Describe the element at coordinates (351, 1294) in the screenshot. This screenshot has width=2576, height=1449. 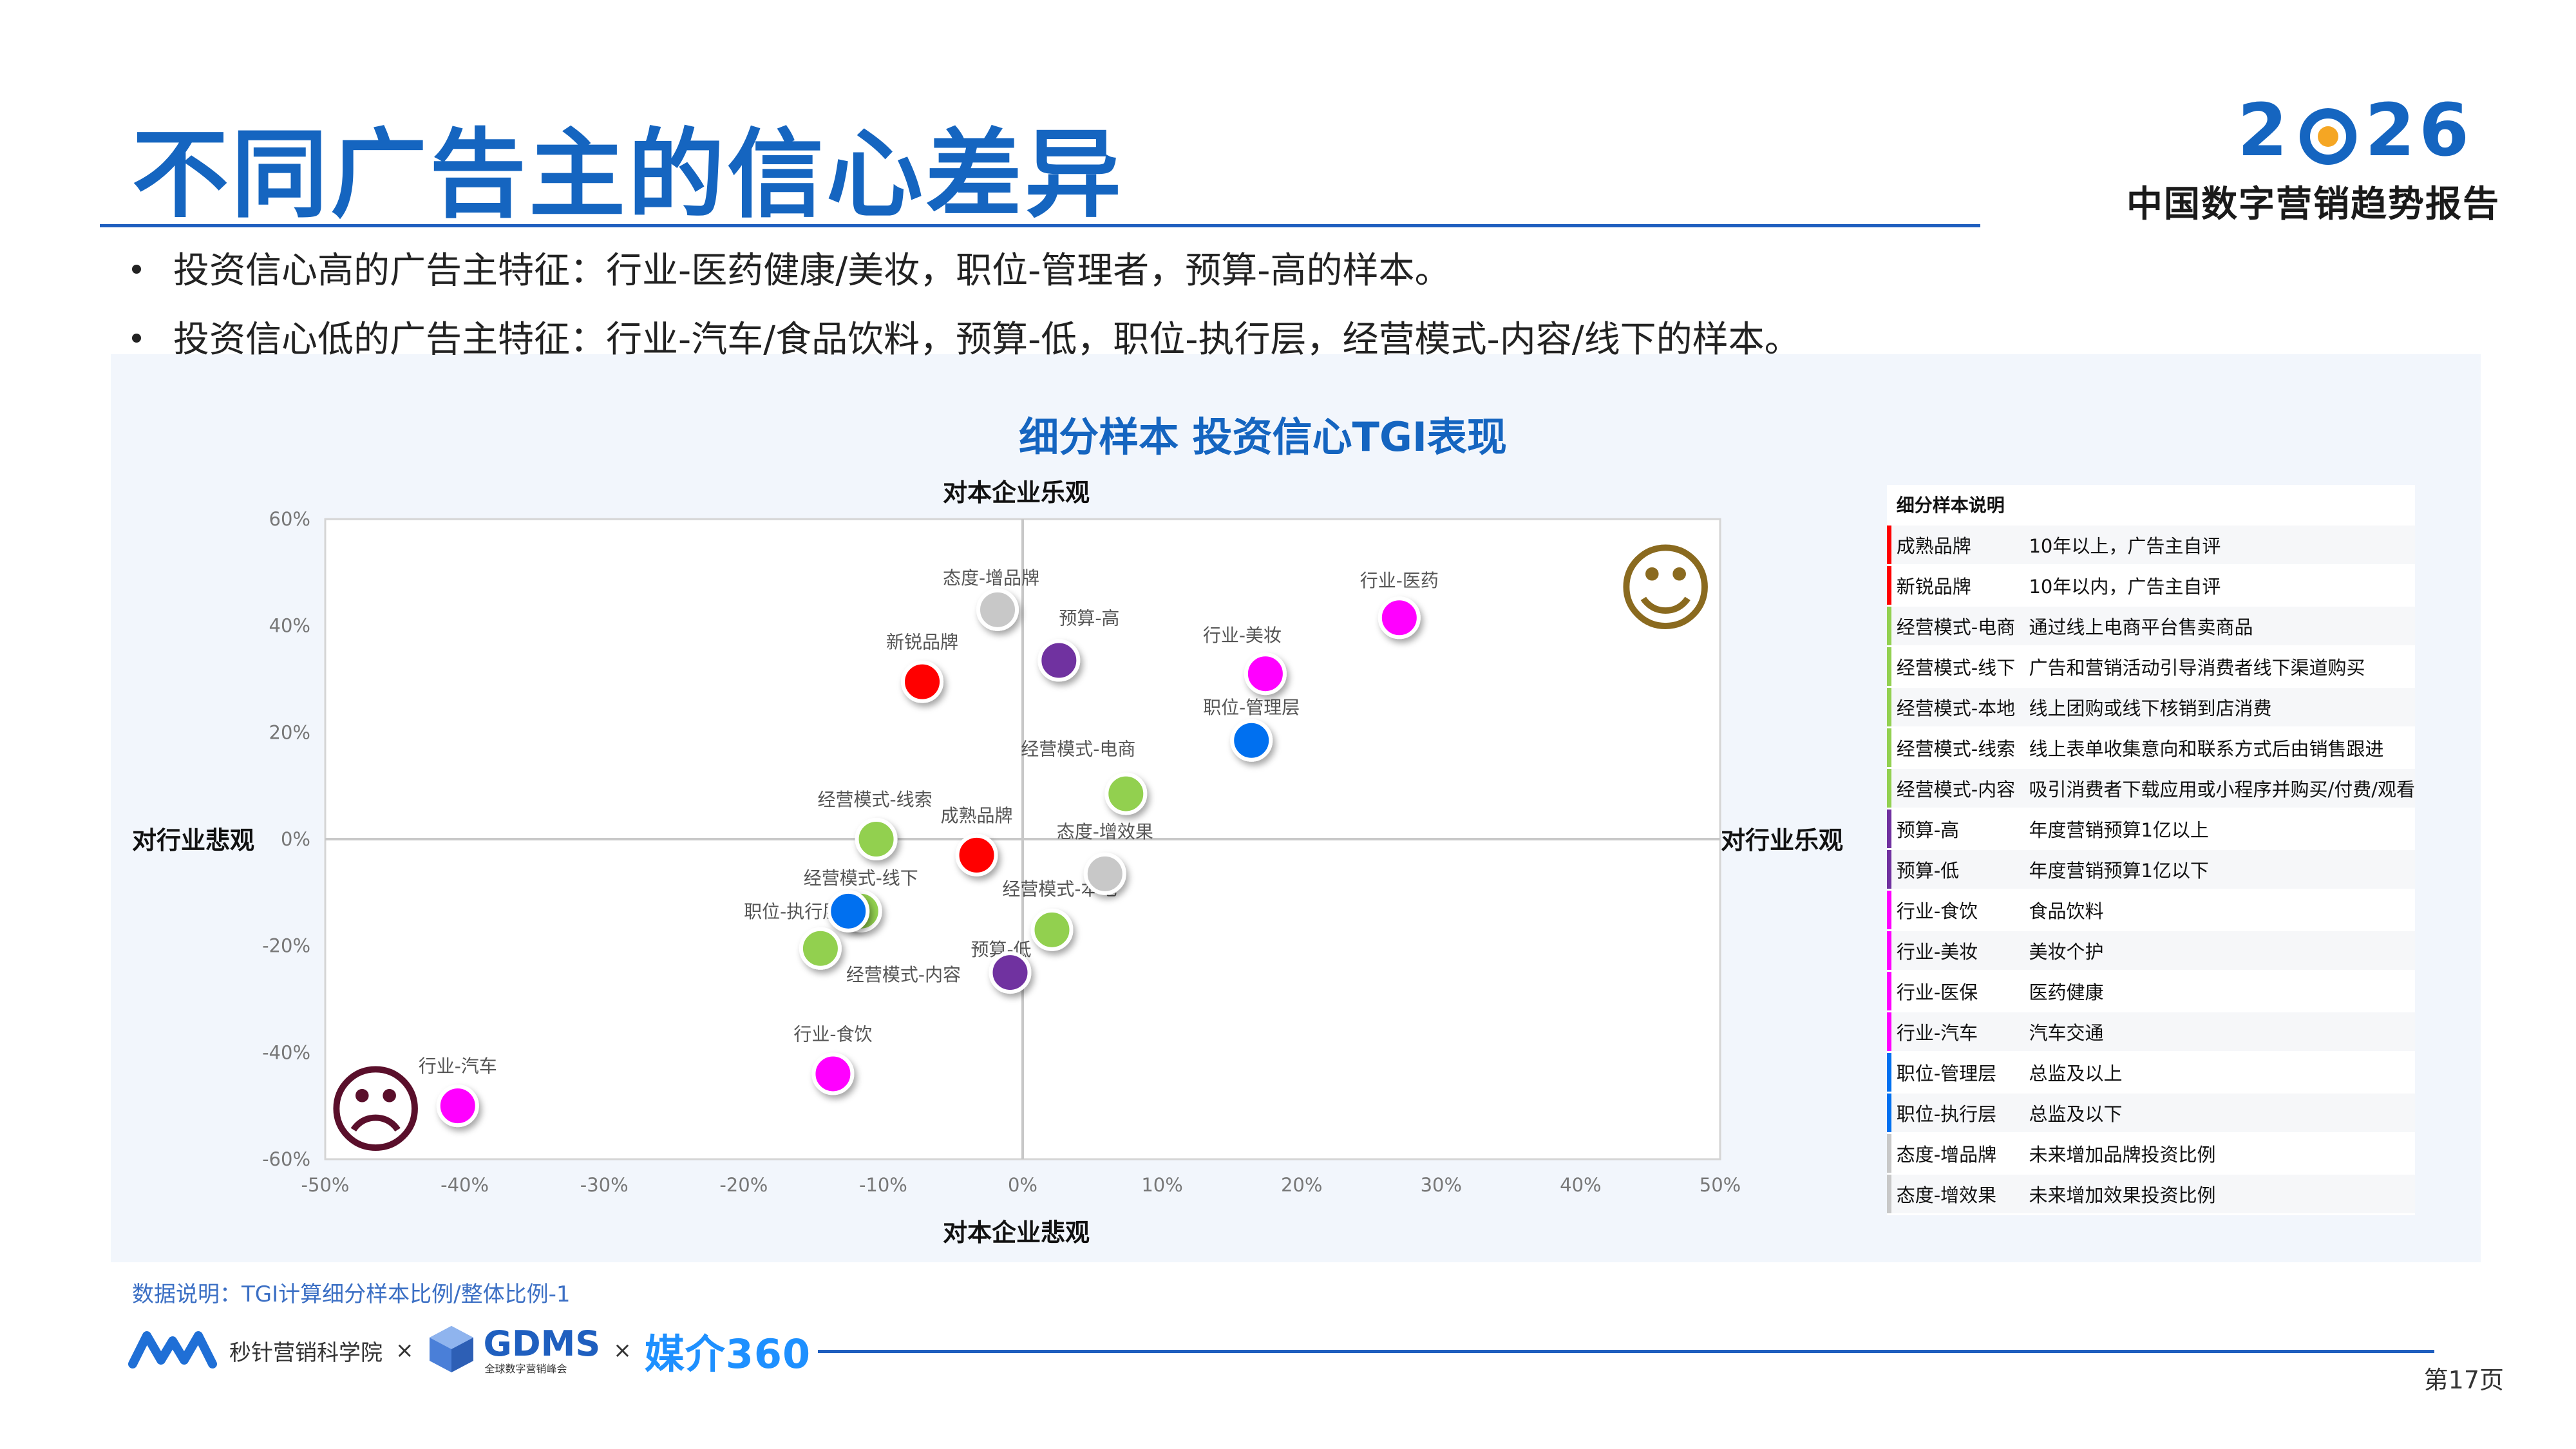
I see `data-note: 数据说明：TGI计算细分样本比例/整体比例-1` at that location.